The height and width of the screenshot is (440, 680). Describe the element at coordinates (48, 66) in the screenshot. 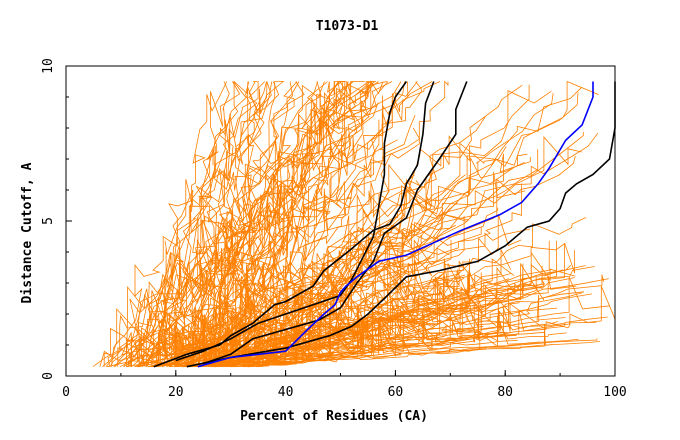

I see `y-tick-label: 10` at that location.